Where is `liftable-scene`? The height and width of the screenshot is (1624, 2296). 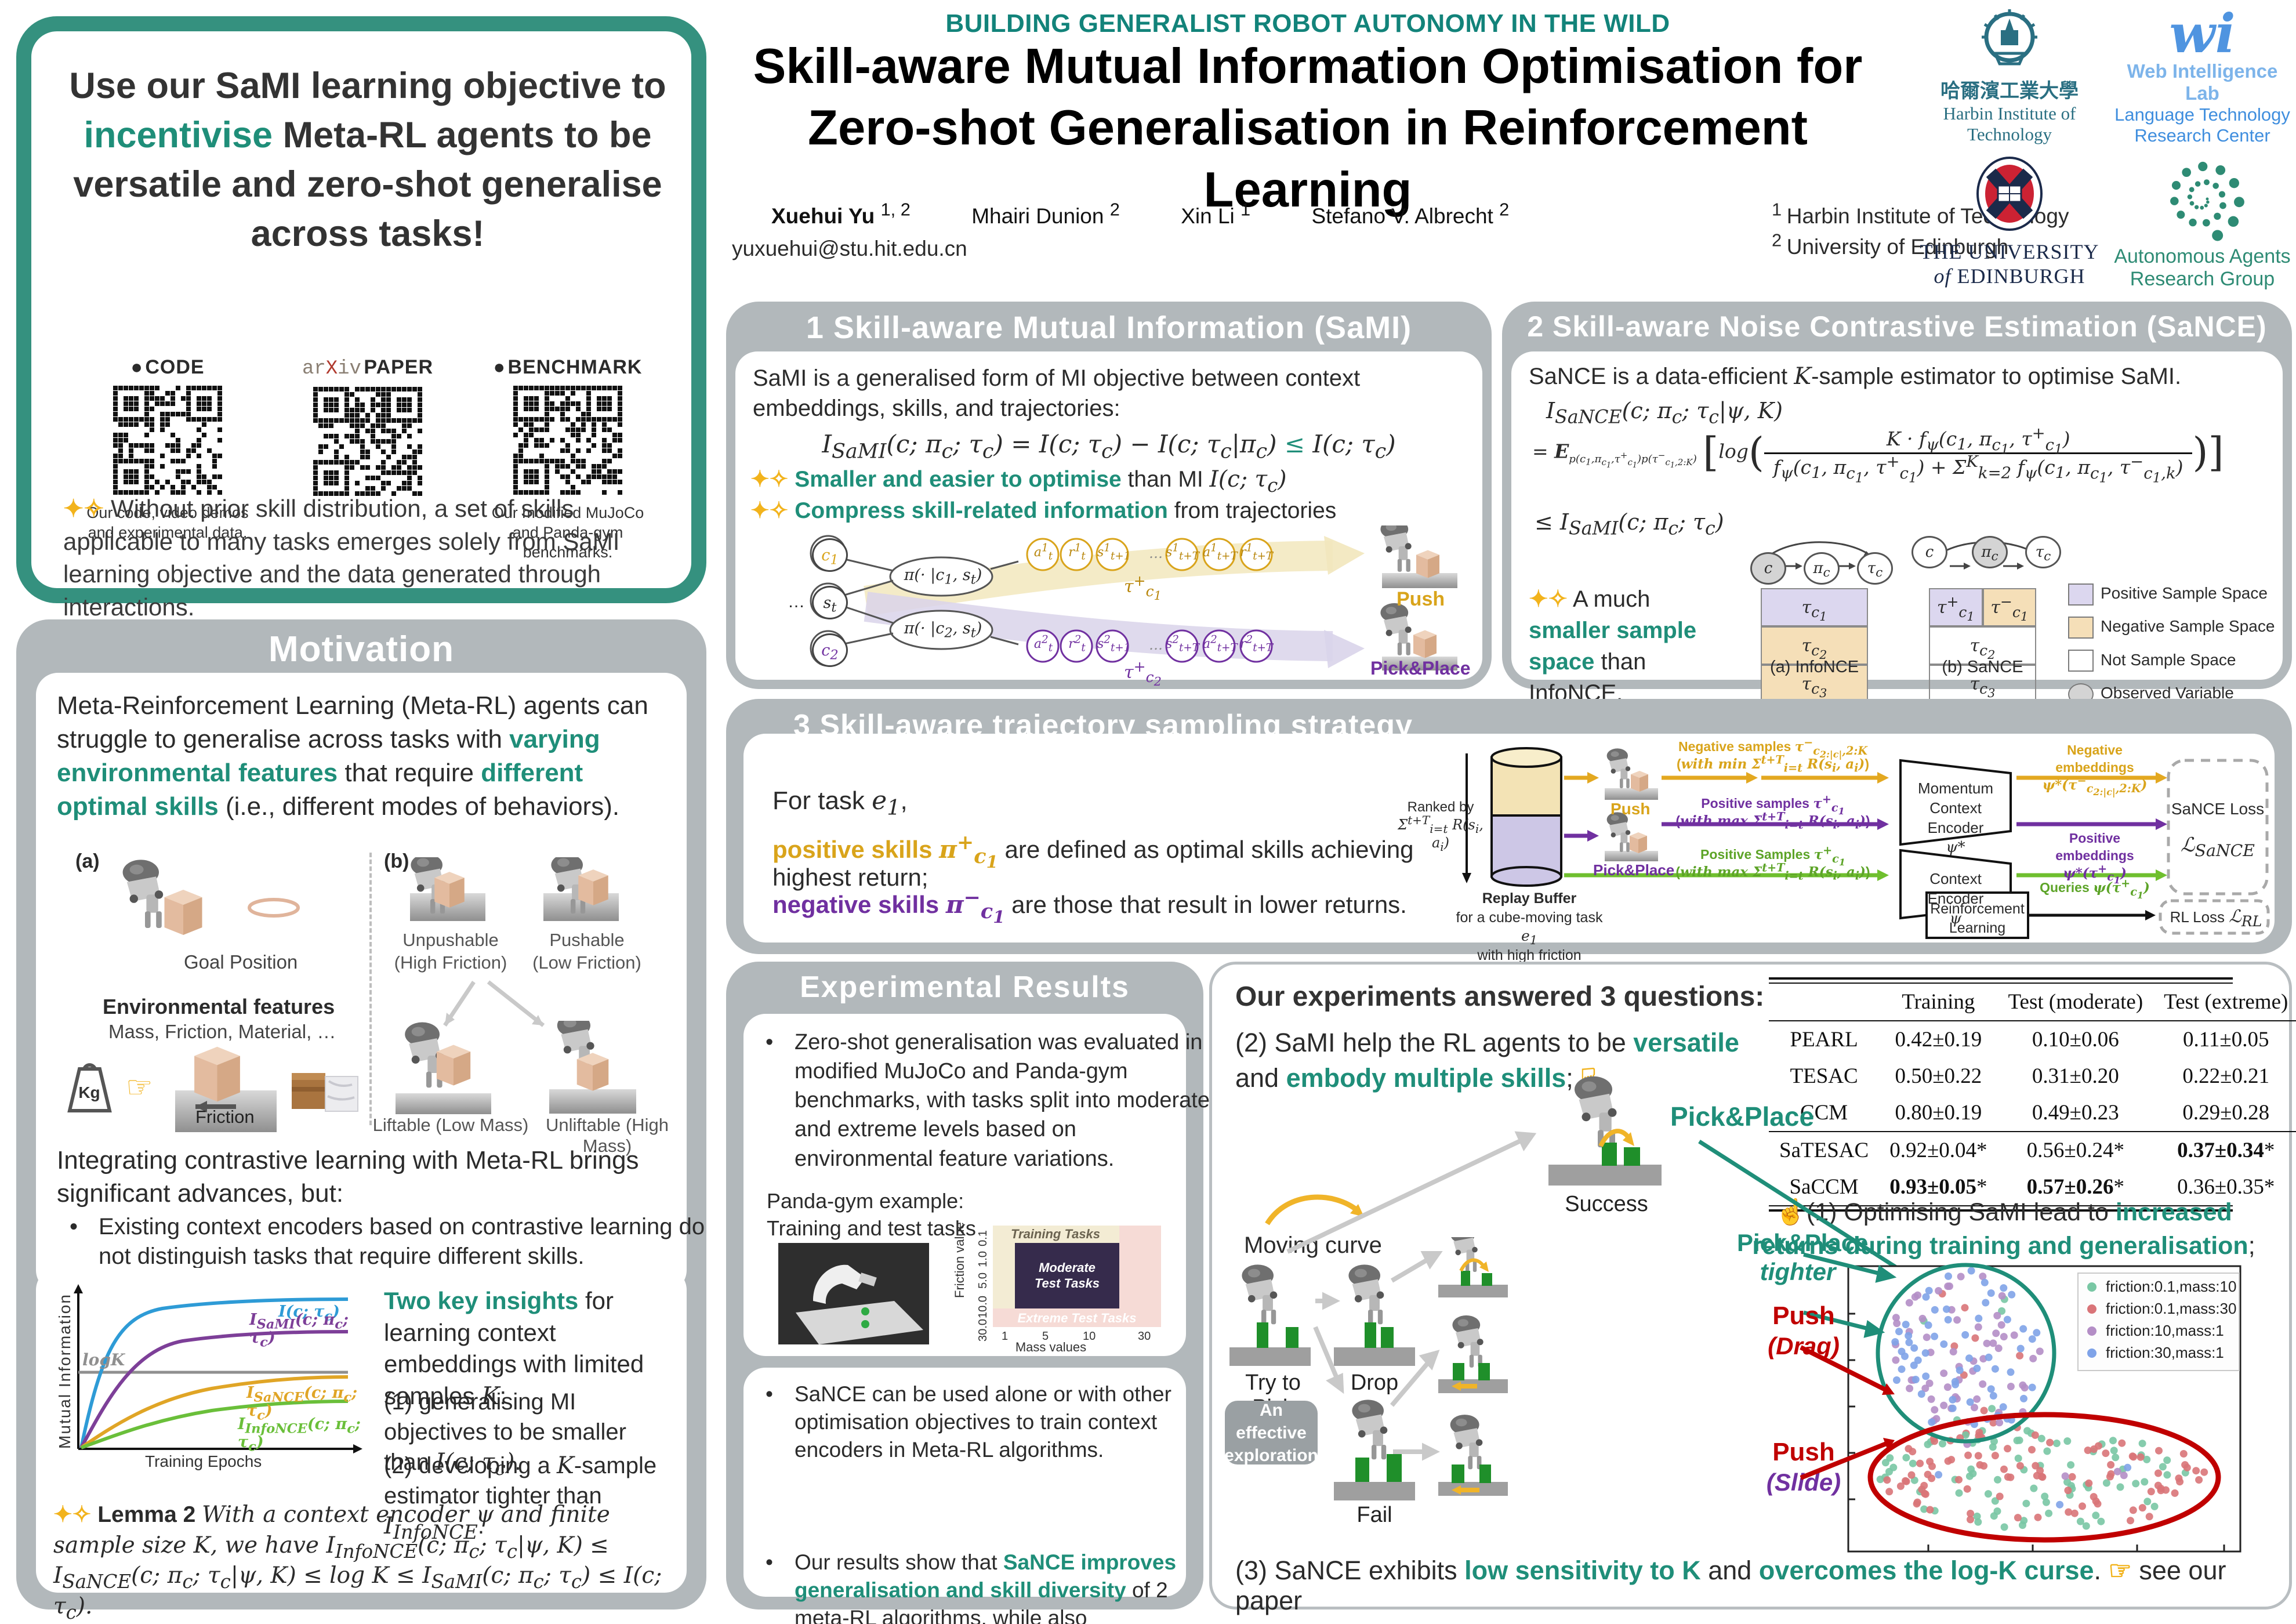
liftable-scene is located at coordinates (444, 1068).